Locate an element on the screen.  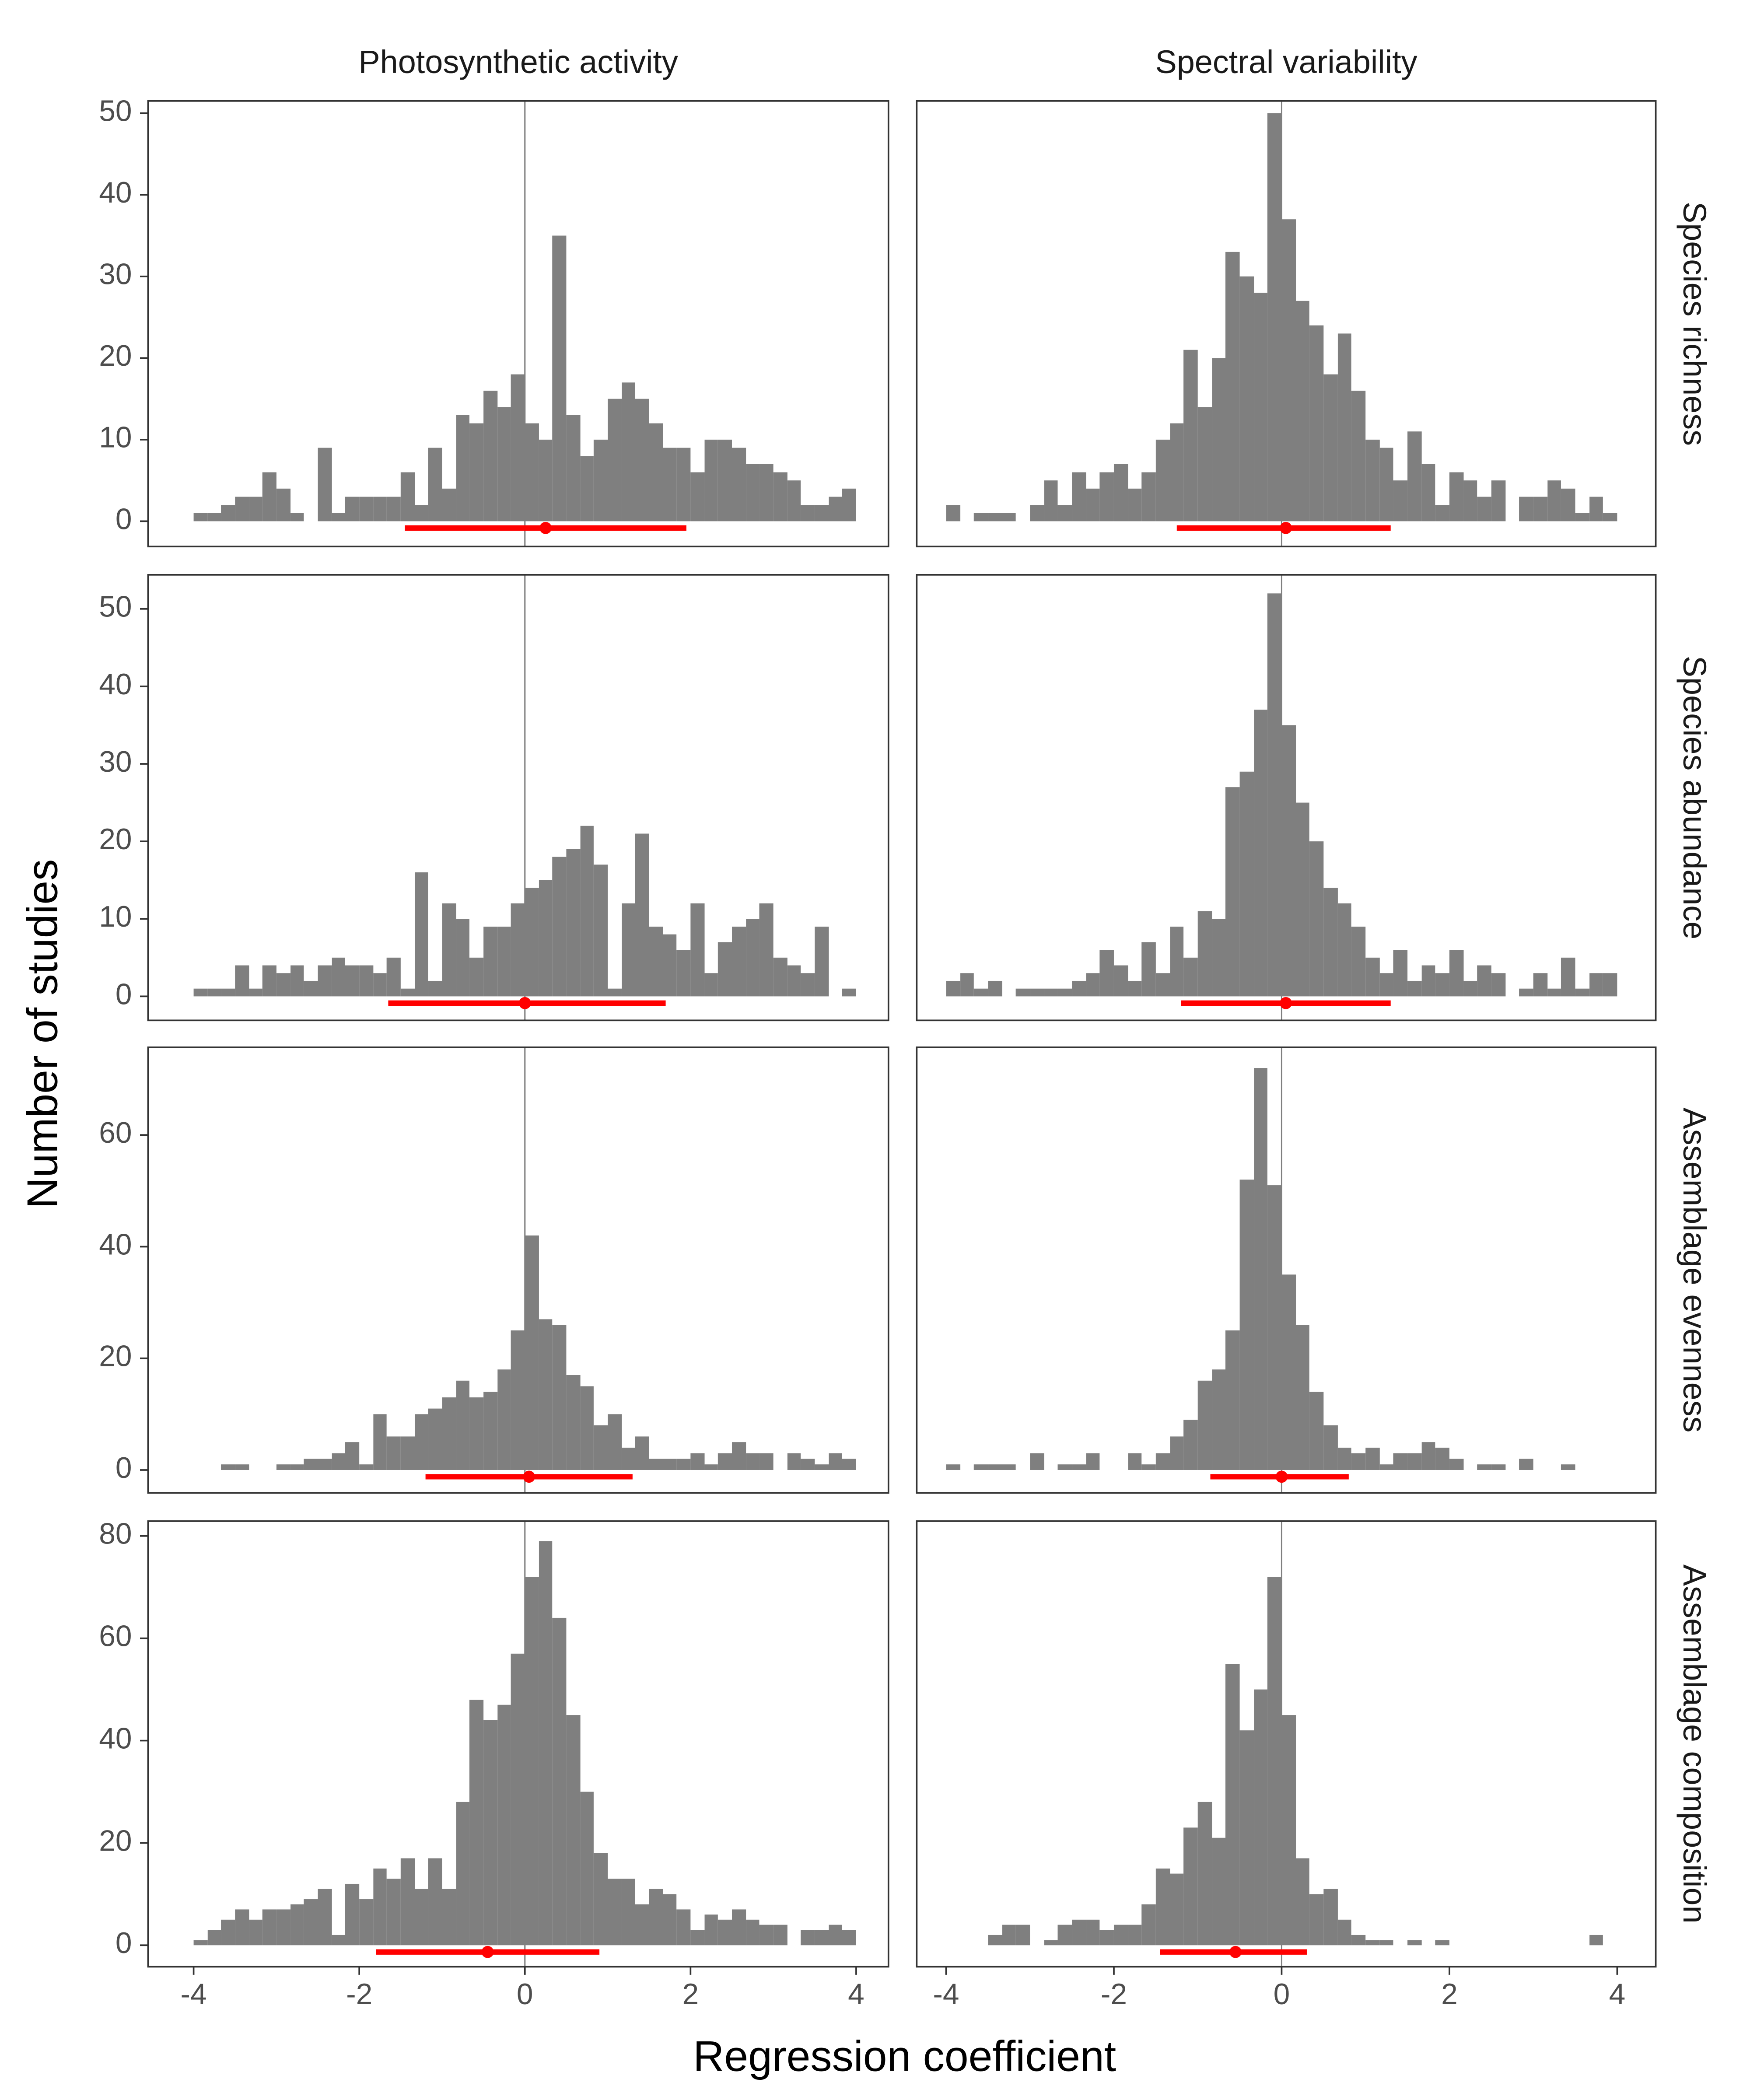
x-tick-label: 0 is located at coordinates (1282, 1994).